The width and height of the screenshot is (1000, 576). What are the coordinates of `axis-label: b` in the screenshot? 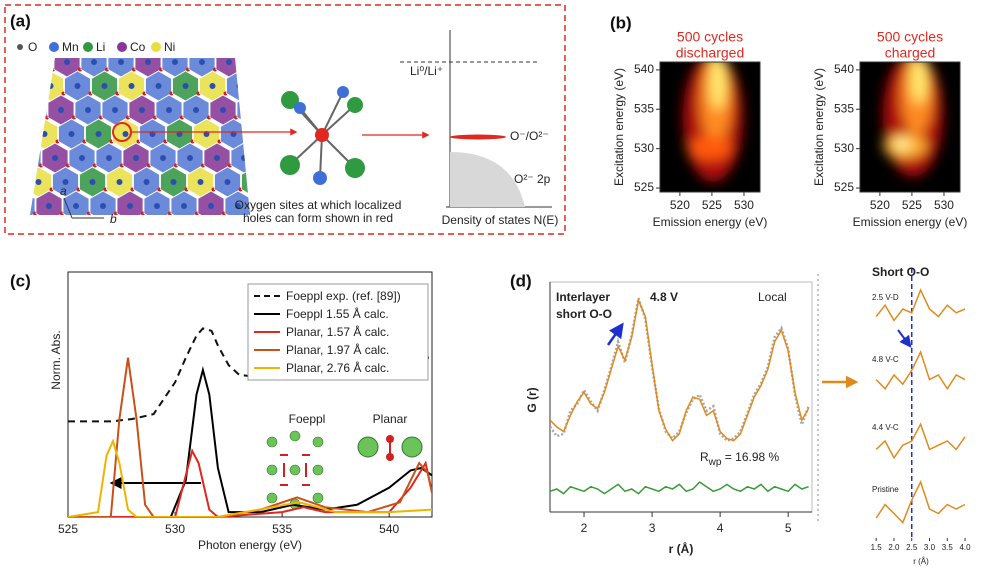 It's located at (113, 219).